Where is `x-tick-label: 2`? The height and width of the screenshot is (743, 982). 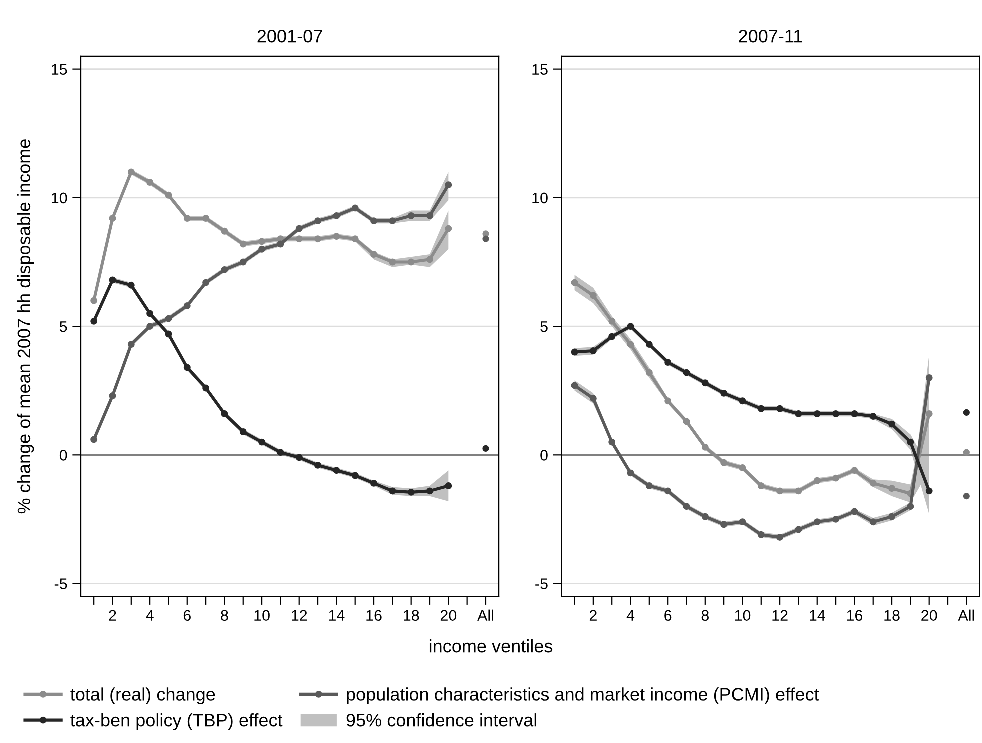
x-tick-label: 2 is located at coordinates (112, 615).